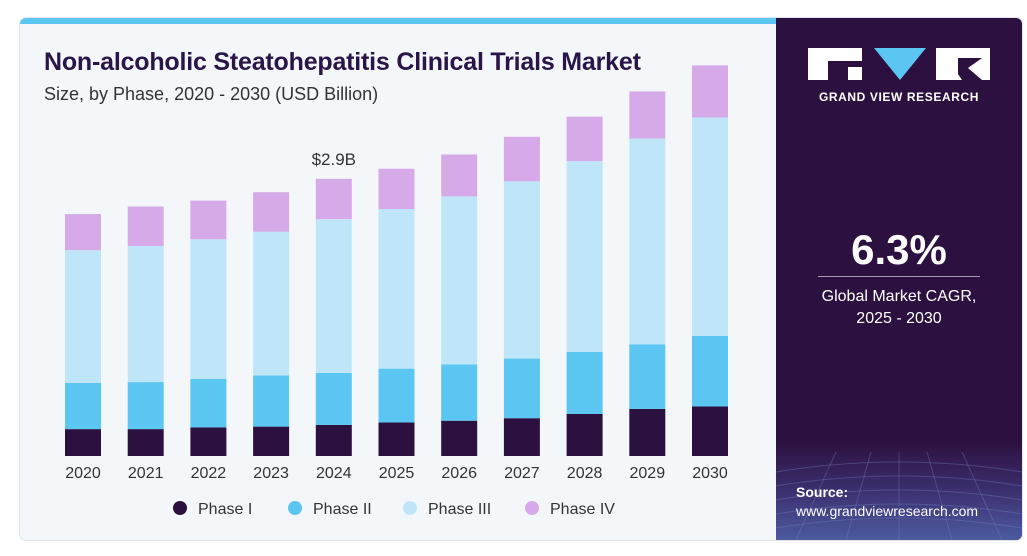 The height and width of the screenshot is (556, 1027). What do you see at coordinates (899, 318) in the screenshot?
I see `cagr-label-line2: 2025 - 2030` at bounding box center [899, 318].